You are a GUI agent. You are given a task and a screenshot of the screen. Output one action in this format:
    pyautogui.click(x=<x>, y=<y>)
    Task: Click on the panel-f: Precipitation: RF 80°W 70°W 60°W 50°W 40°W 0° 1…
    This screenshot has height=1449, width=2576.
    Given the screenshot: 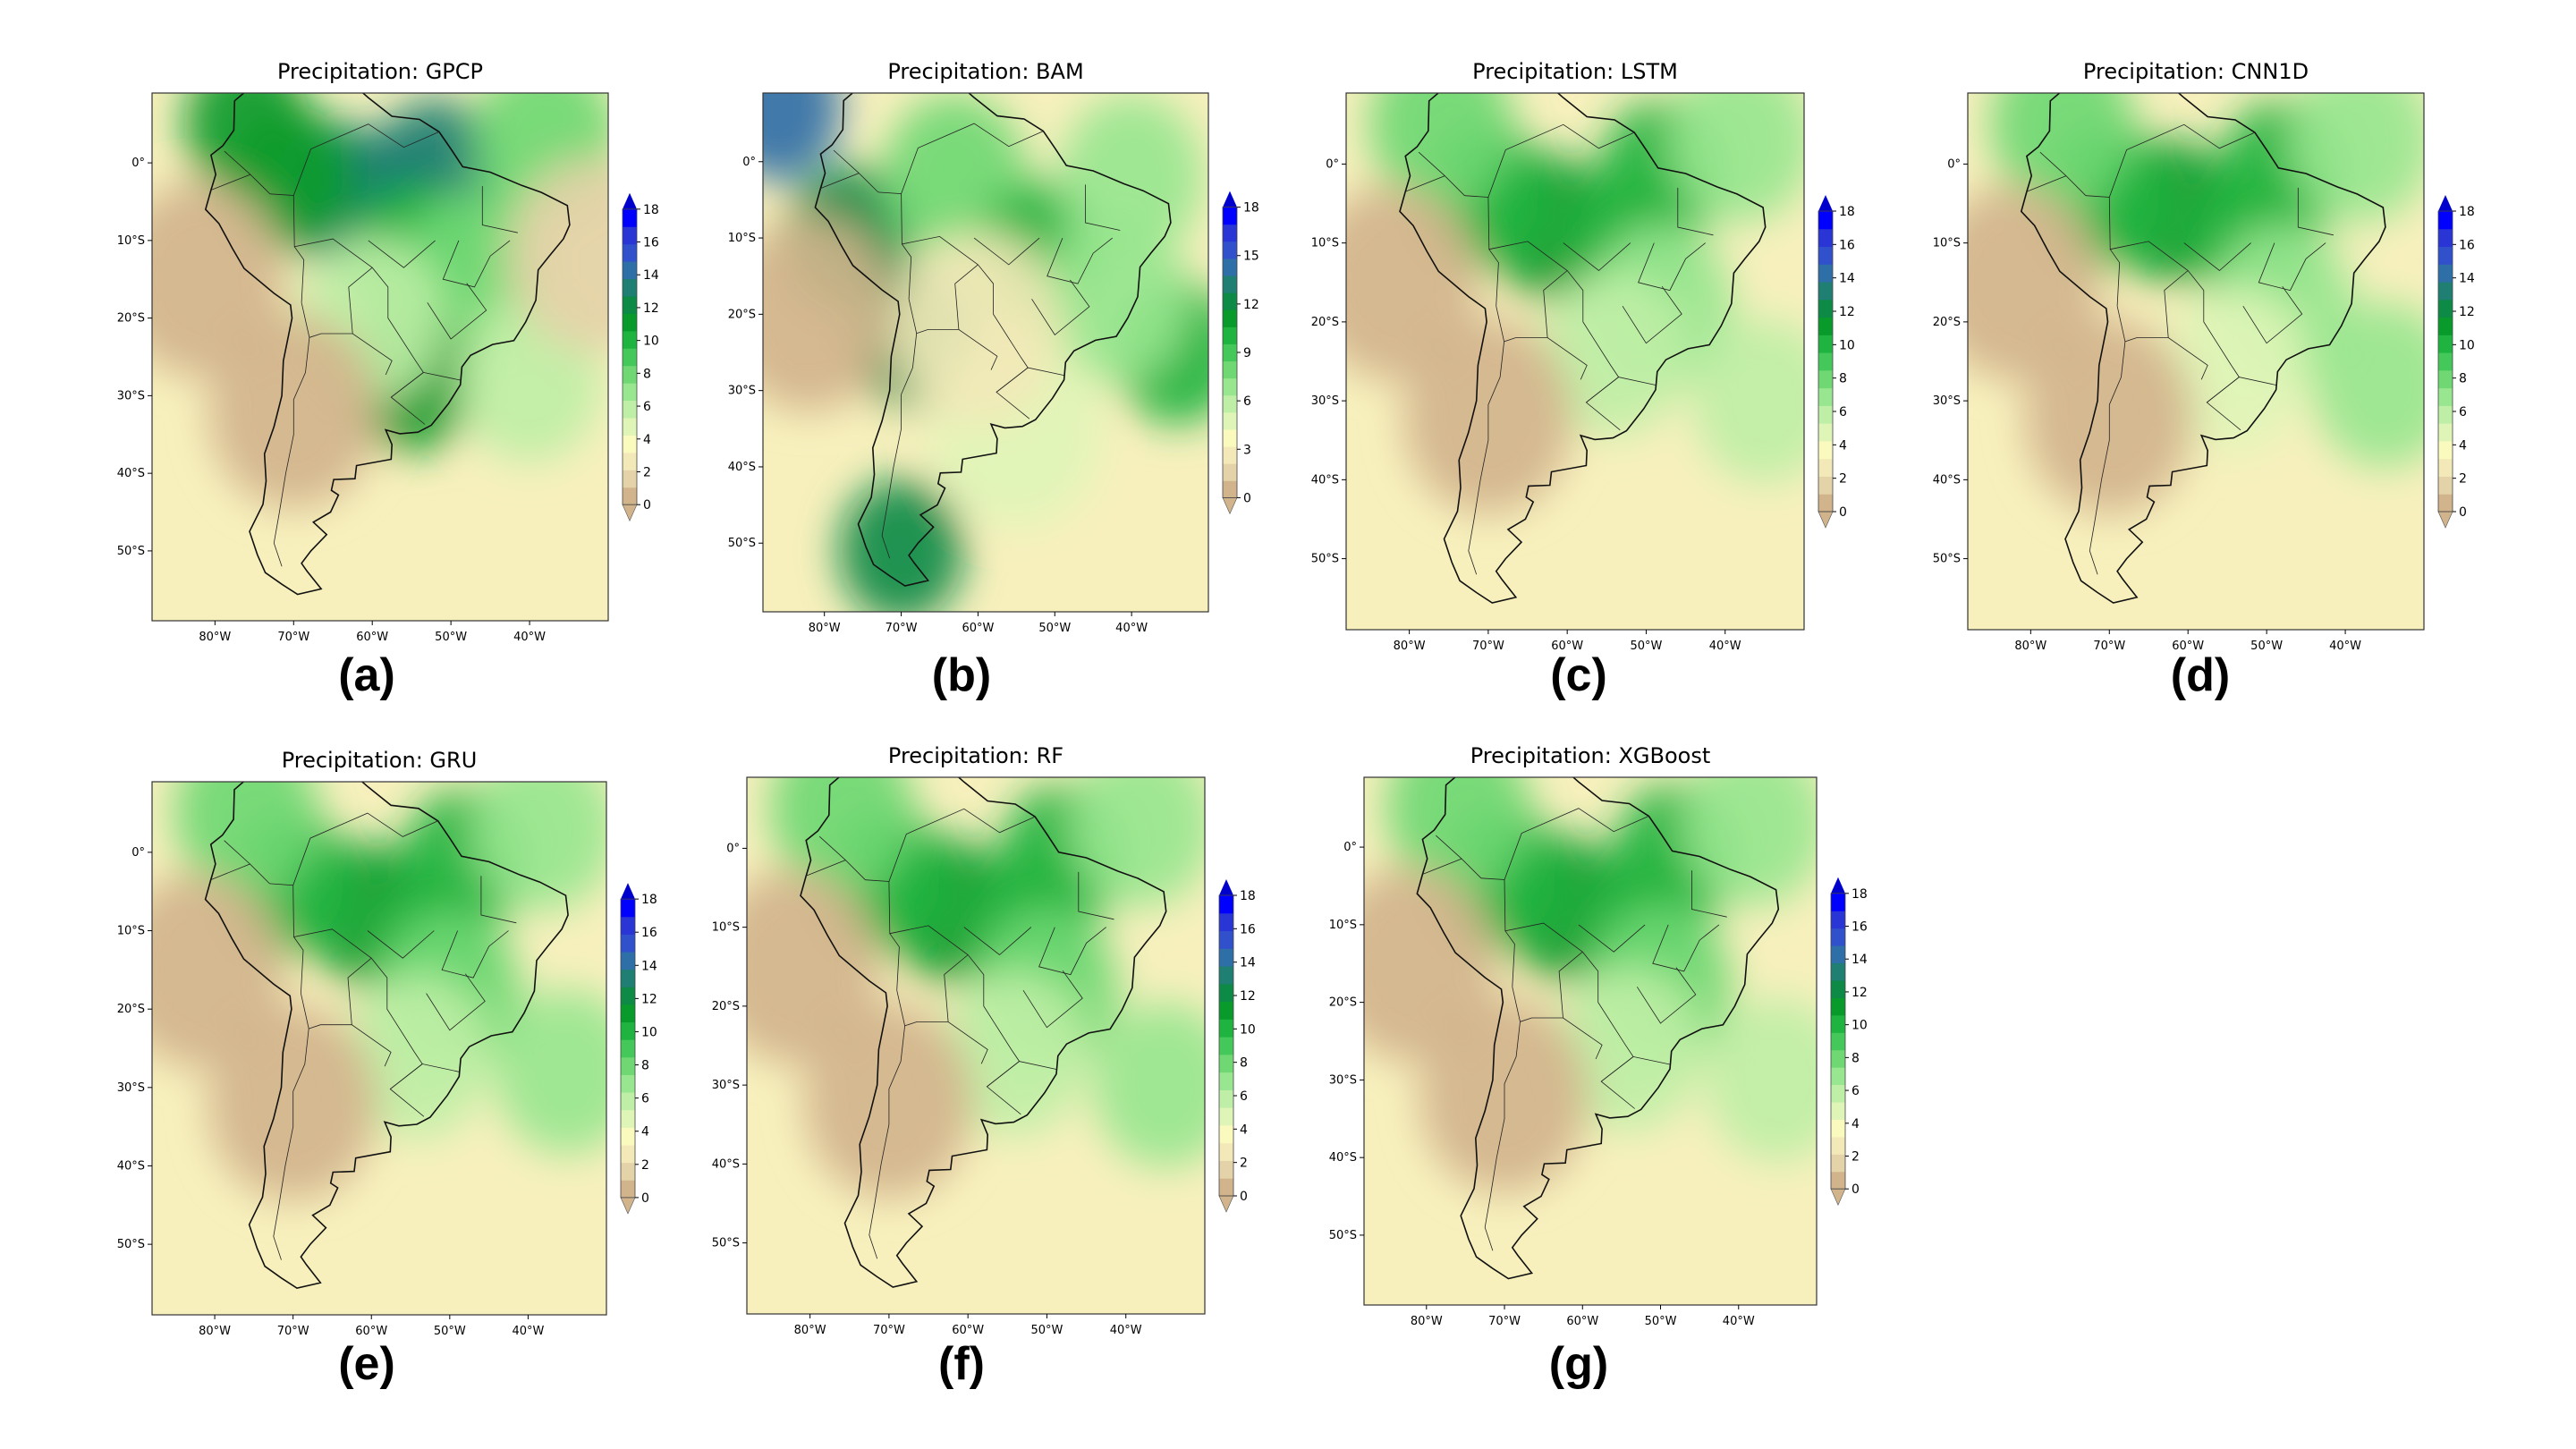 What is the action you would take?
    pyautogui.click(x=984, y=1037)
    